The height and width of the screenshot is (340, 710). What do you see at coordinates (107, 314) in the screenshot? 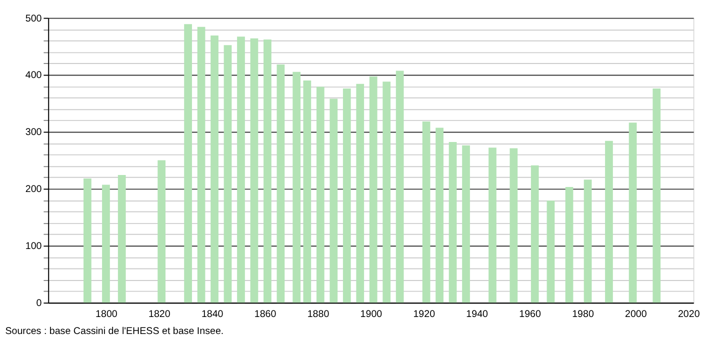
I see `x-tick-label: 1800` at bounding box center [107, 314].